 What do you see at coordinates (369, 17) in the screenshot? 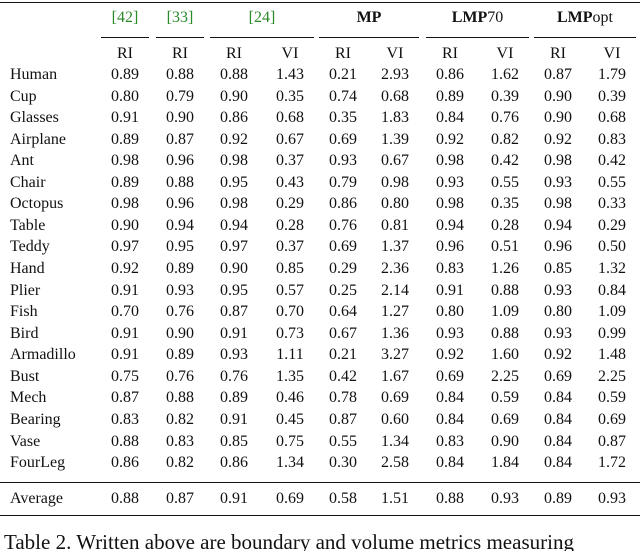
I see `group-bold: MP` at bounding box center [369, 17].